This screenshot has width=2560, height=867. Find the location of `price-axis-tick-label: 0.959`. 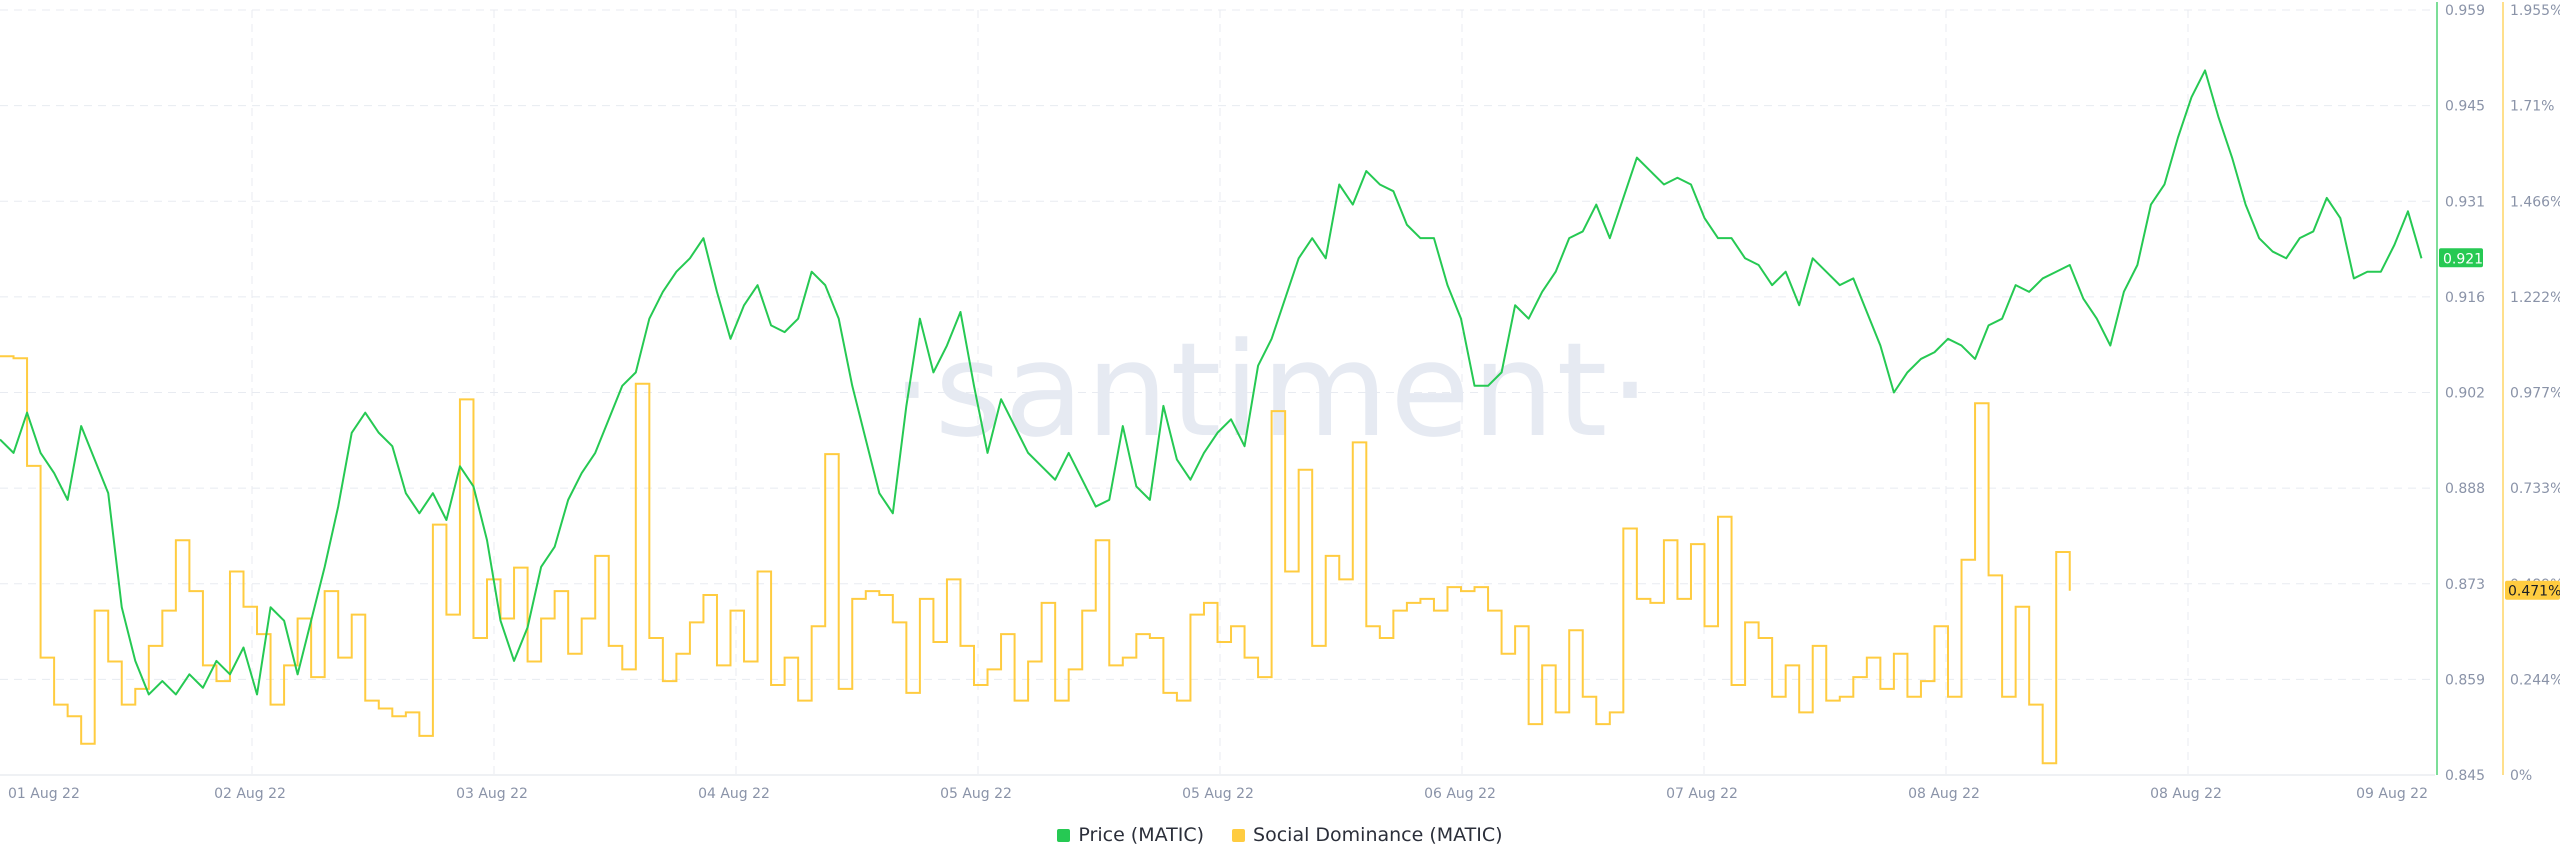

price-axis-tick-label: 0.959 is located at coordinates (2465, 11).